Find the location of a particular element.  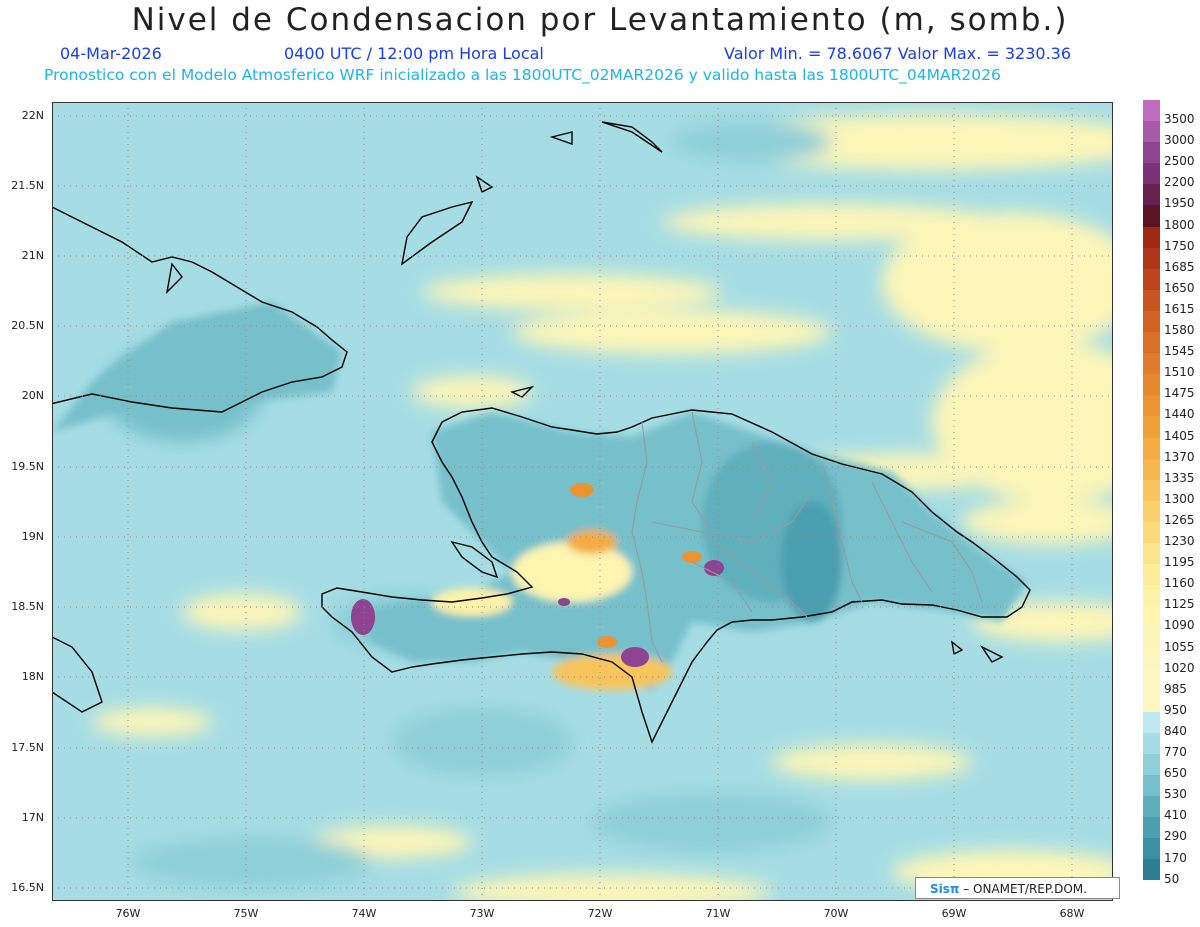

colorbar-label: 1370 is located at coordinates (1179, 456).